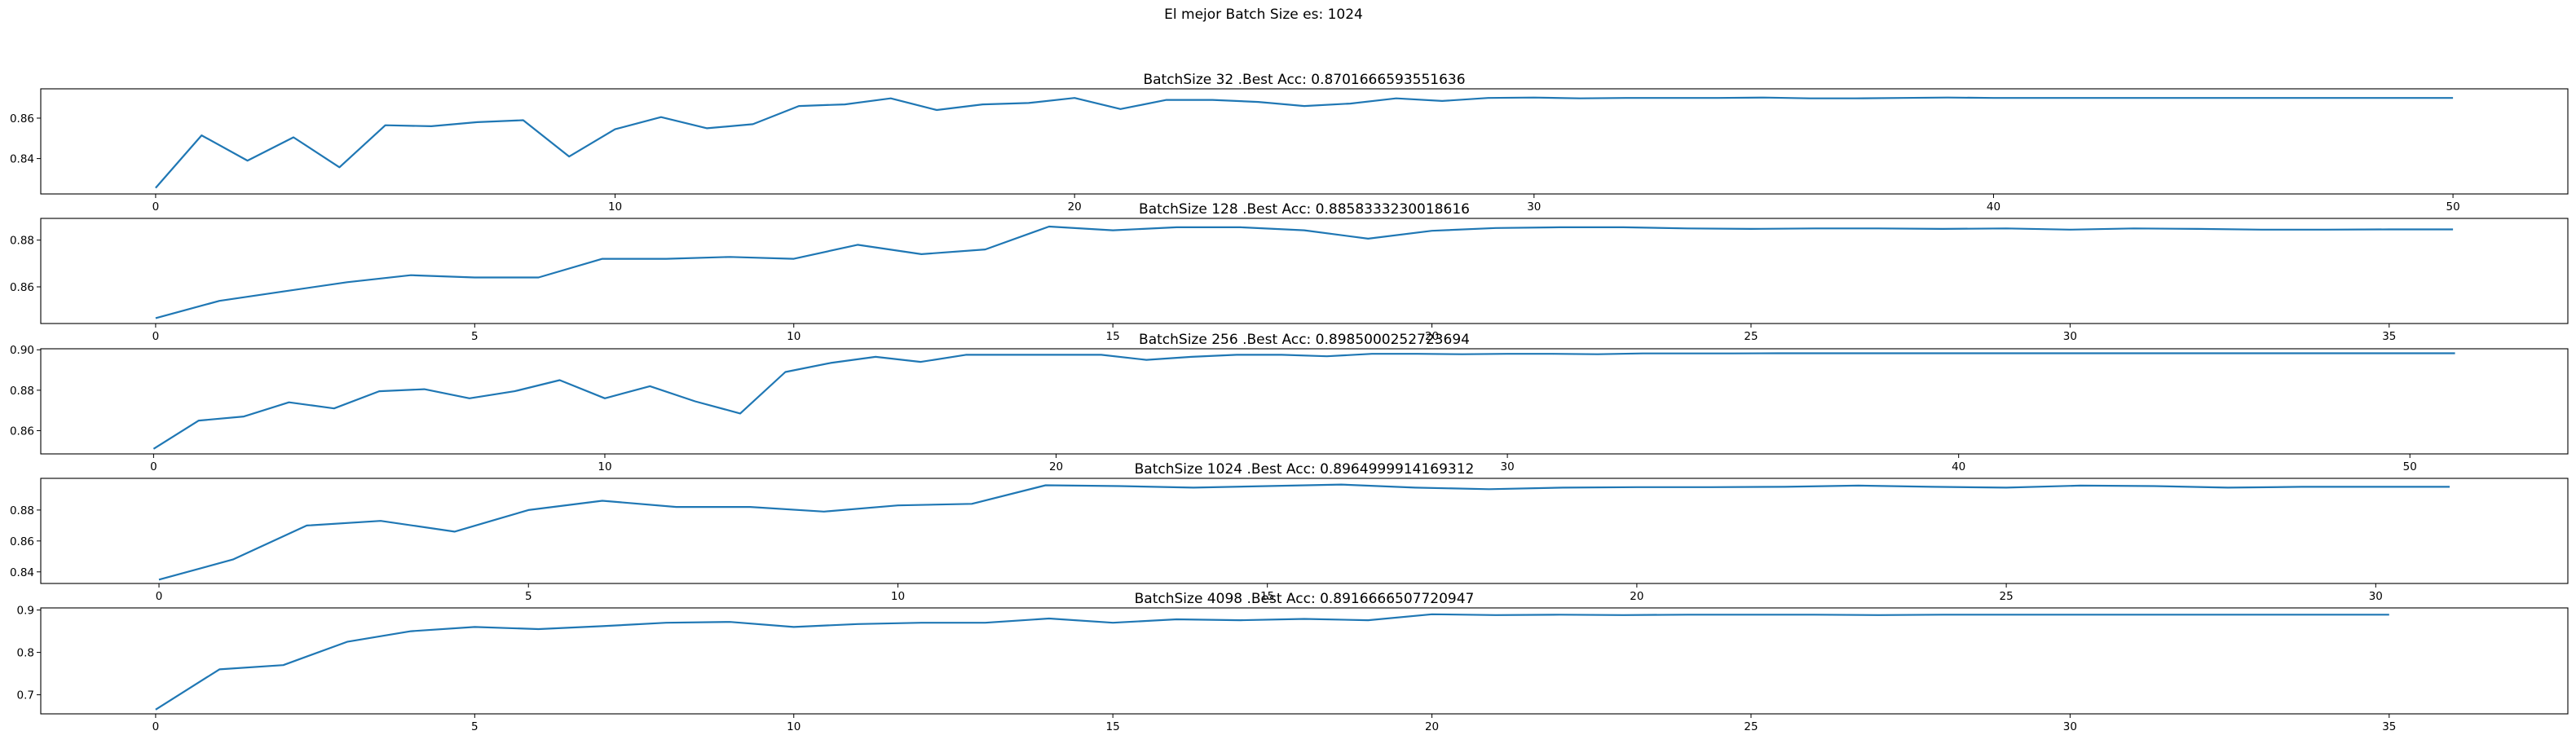 The height and width of the screenshot is (744, 2576). I want to click on figure-suptitle: El mejor Batch Size es: 1024, so click(1263, 15).